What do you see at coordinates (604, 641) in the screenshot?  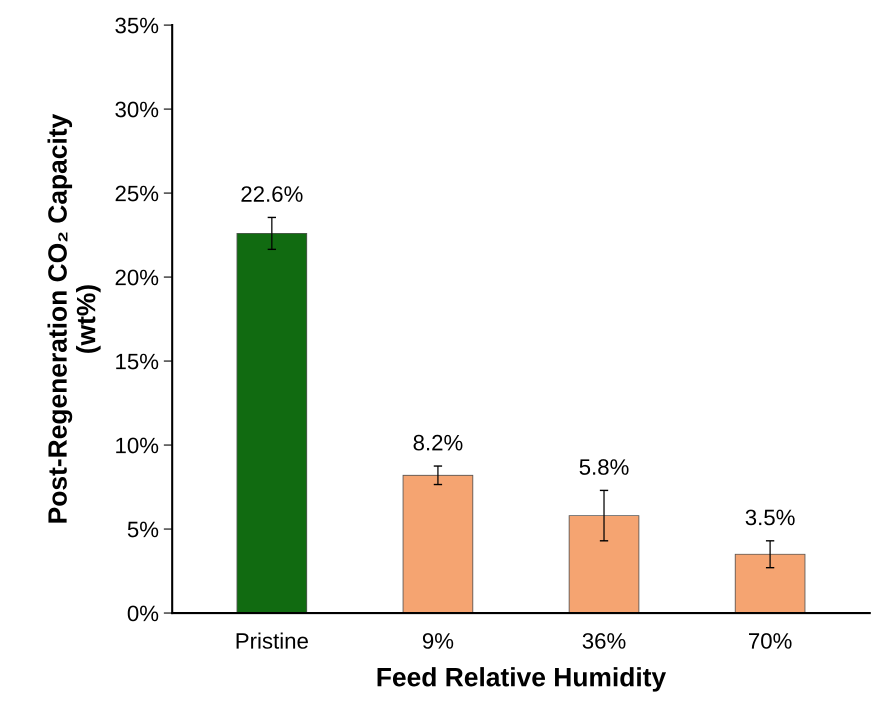 I see `x-tick-label: 36%` at bounding box center [604, 641].